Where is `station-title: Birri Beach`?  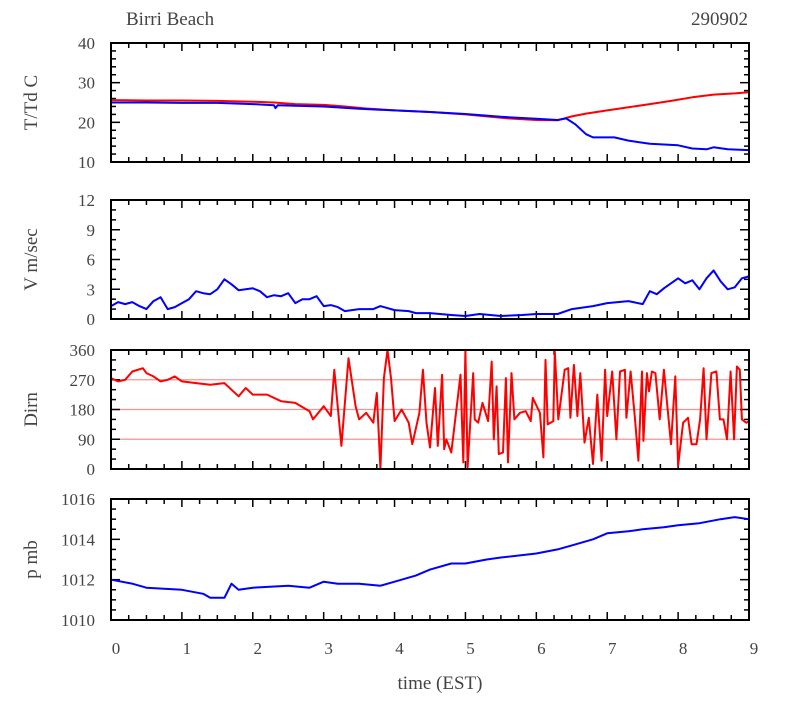 station-title: Birri Beach is located at coordinates (170, 19).